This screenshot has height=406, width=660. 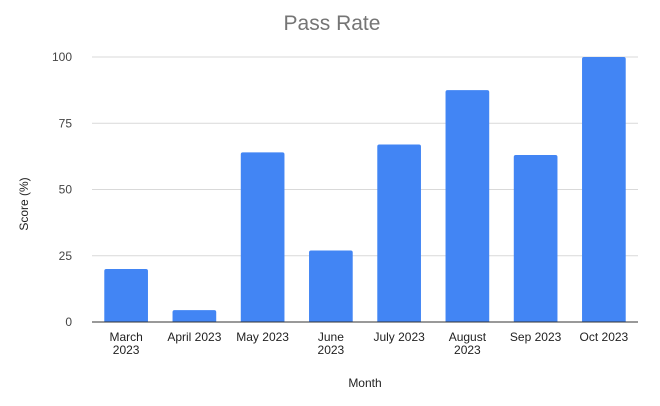 I want to click on x-tick-label: May 2023, so click(x=262, y=337).